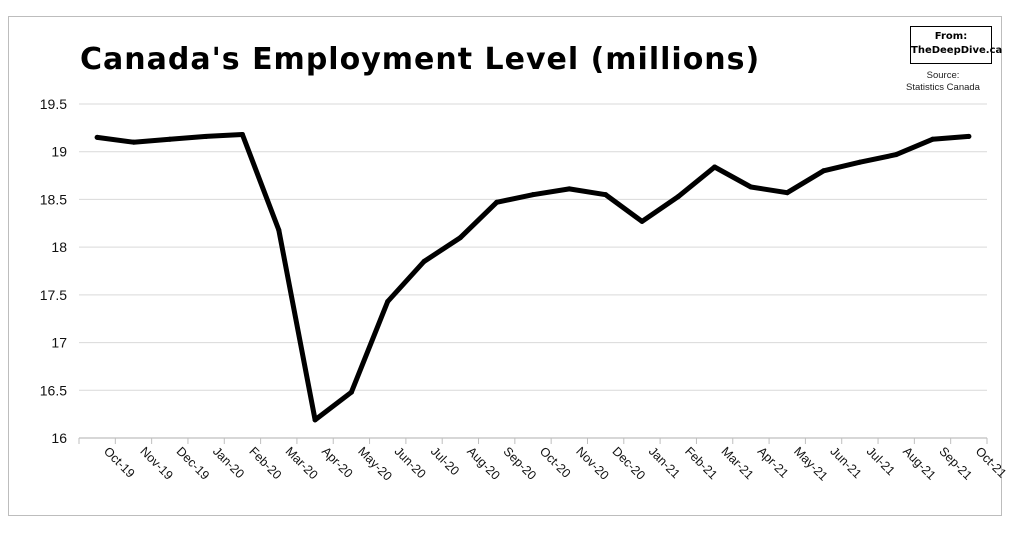 The height and width of the screenshot is (536, 1024). Describe the element at coordinates (265, 463) in the screenshot. I see `x-tick-label: Feb-20` at that location.